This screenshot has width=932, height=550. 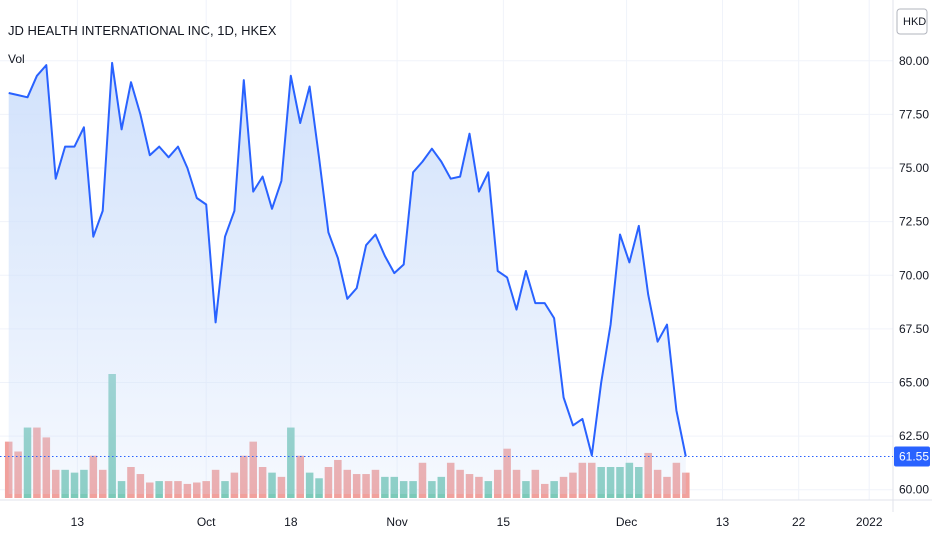 What do you see at coordinates (914, 222) in the screenshot?
I see `price-tick-label: 72.50` at bounding box center [914, 222].